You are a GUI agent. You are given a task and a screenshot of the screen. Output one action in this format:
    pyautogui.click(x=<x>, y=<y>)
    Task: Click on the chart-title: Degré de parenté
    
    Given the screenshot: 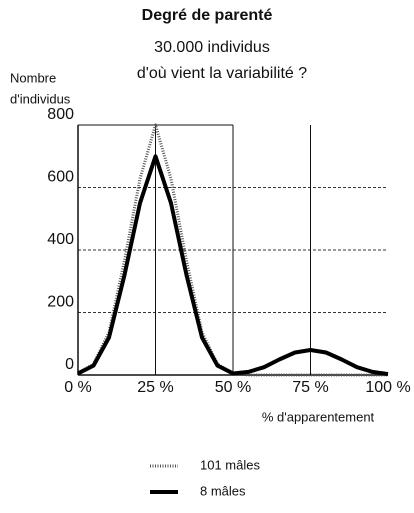 What is the action you would take?
    pyautogui.click(x=207, y=15)
    